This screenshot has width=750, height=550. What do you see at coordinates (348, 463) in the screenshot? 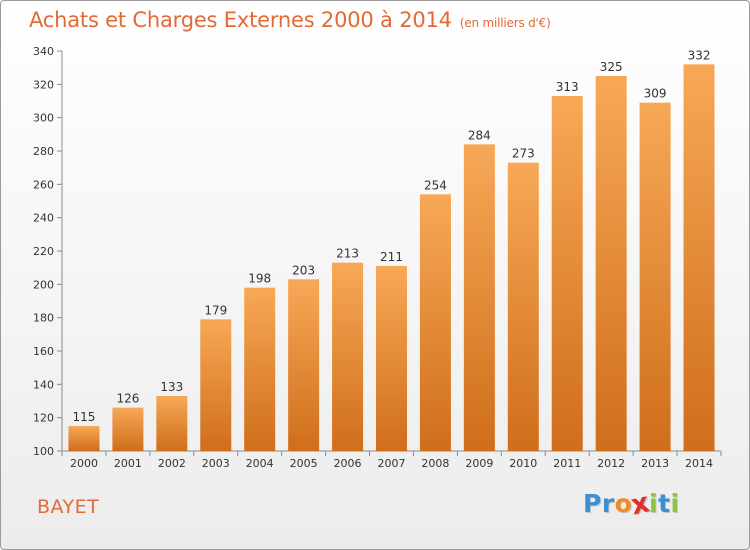
I see `x-tick-label: 2006` at bounding box center [348, 463].